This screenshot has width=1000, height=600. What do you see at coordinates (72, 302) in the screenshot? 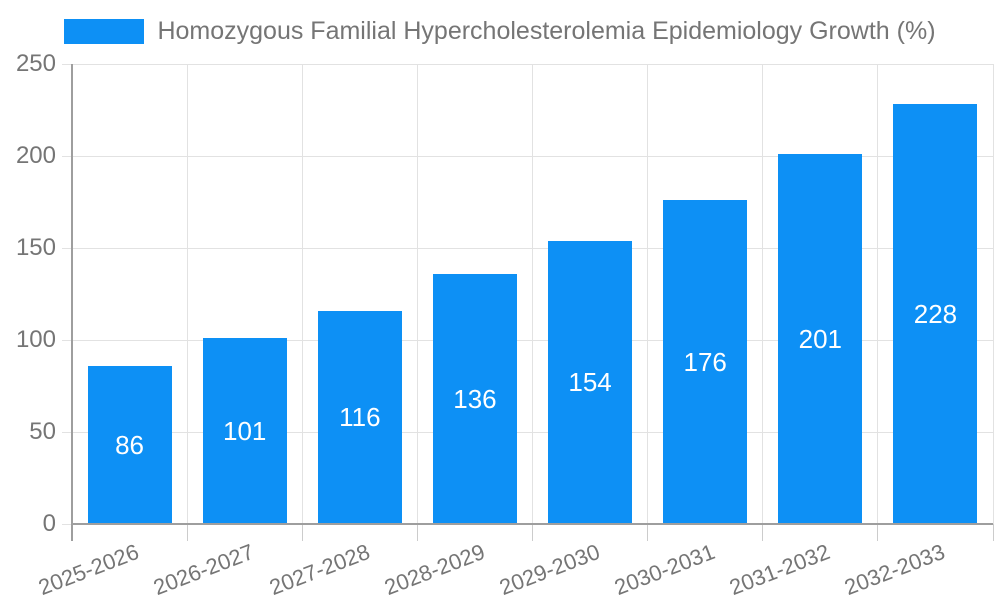
I see `y-axis-line` at bounding box center [72, 302].